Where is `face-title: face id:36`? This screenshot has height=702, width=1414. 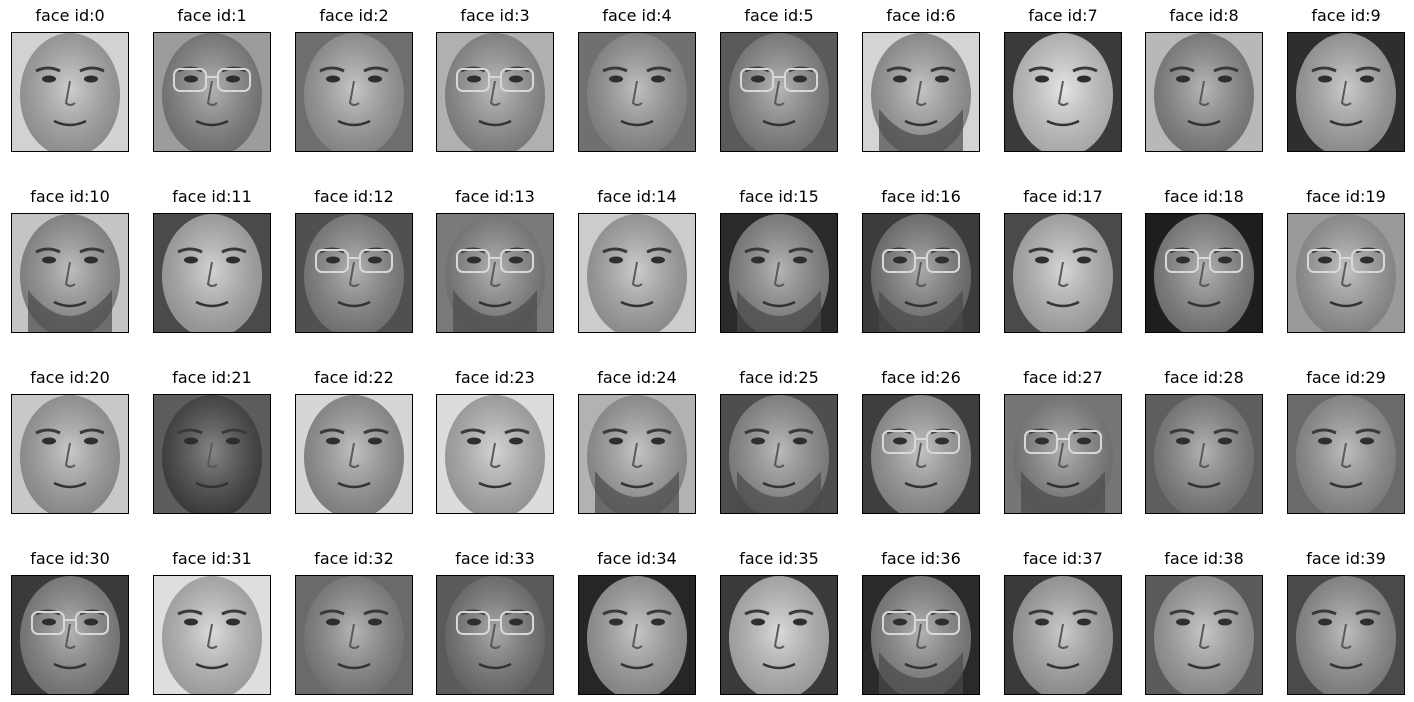 face-title: face id:36 is located at coordinates (921, 558).